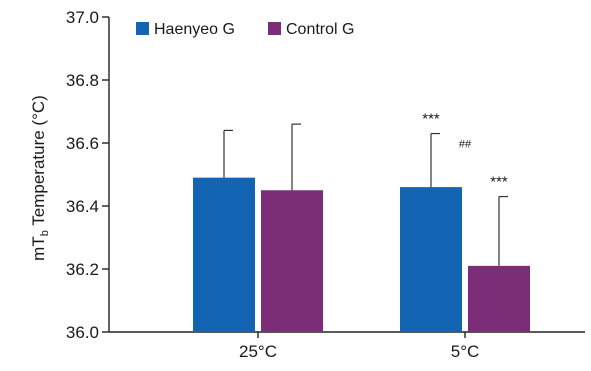 The width and height of the screenshot is (591, 371). I want to click on y-tick-label: 36.8, so click(82, 80).